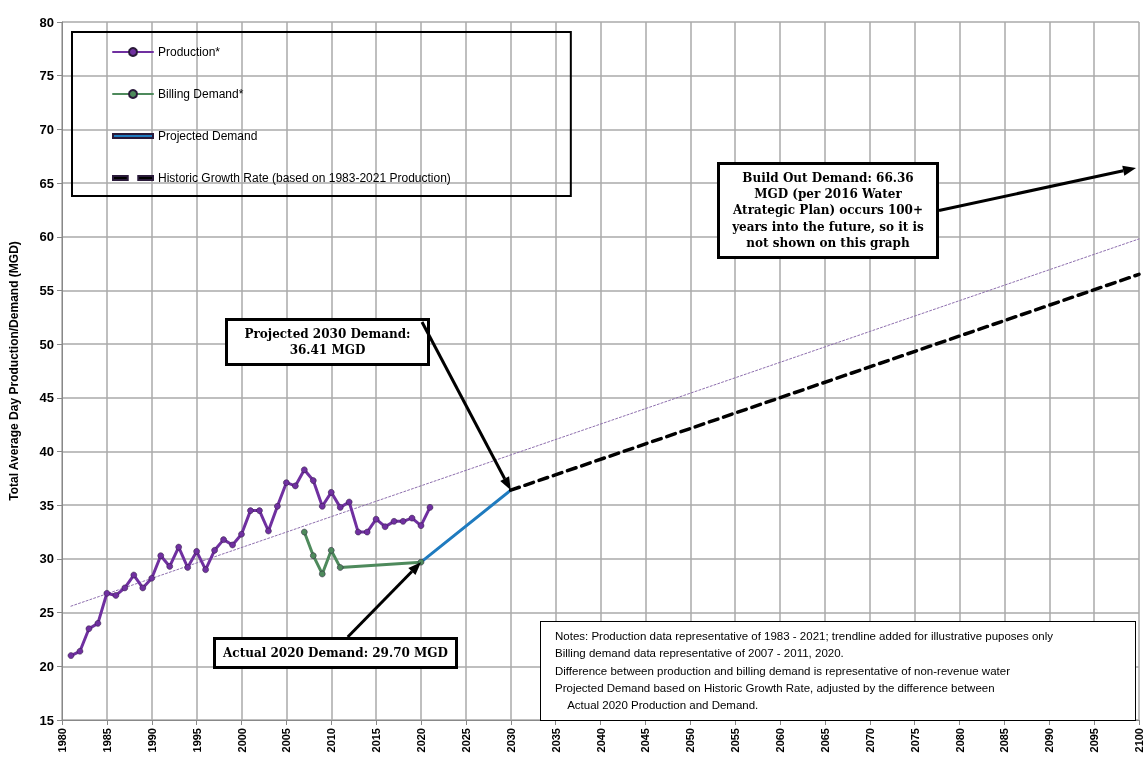  I want to click on y-tick-label: 75, so click(46, 76).